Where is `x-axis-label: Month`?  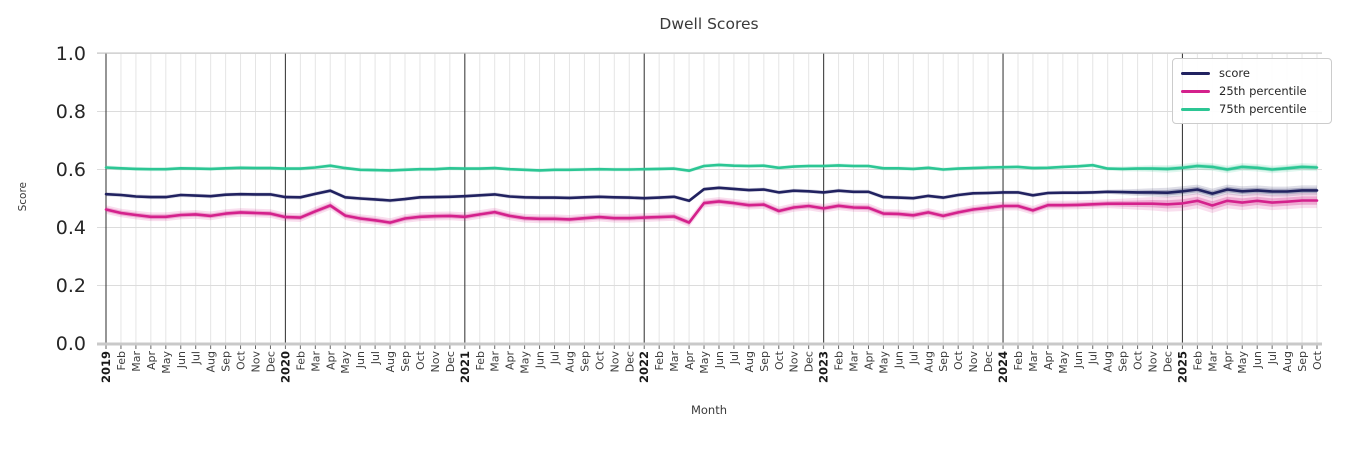
x-axis-label: Month is located at coordinates (709, 410).